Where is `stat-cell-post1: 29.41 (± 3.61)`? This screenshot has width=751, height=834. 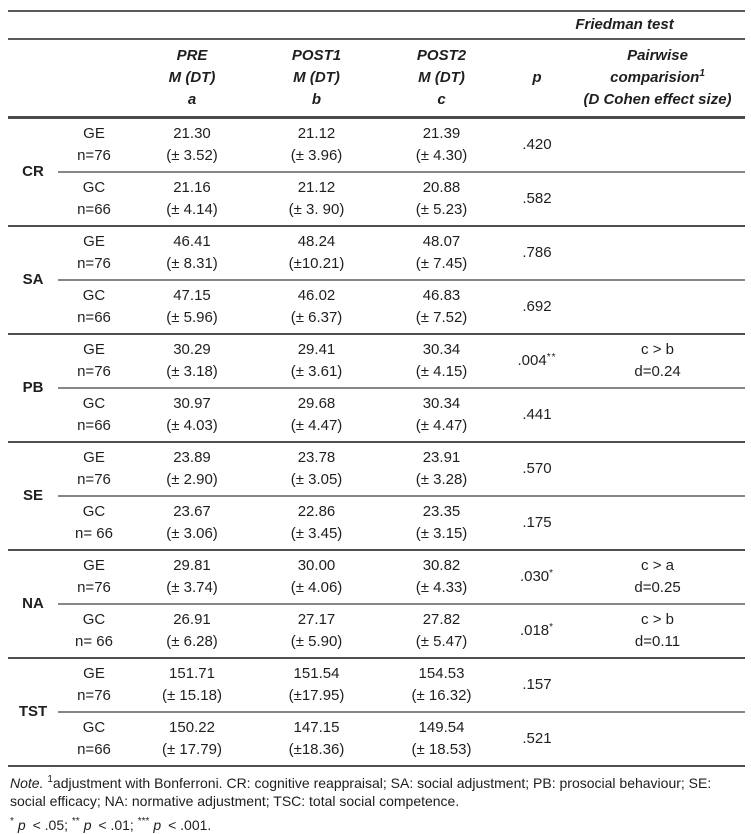
stat-cell-post1: 29.41 (± 3.61) is located at coordinates (316, 361).